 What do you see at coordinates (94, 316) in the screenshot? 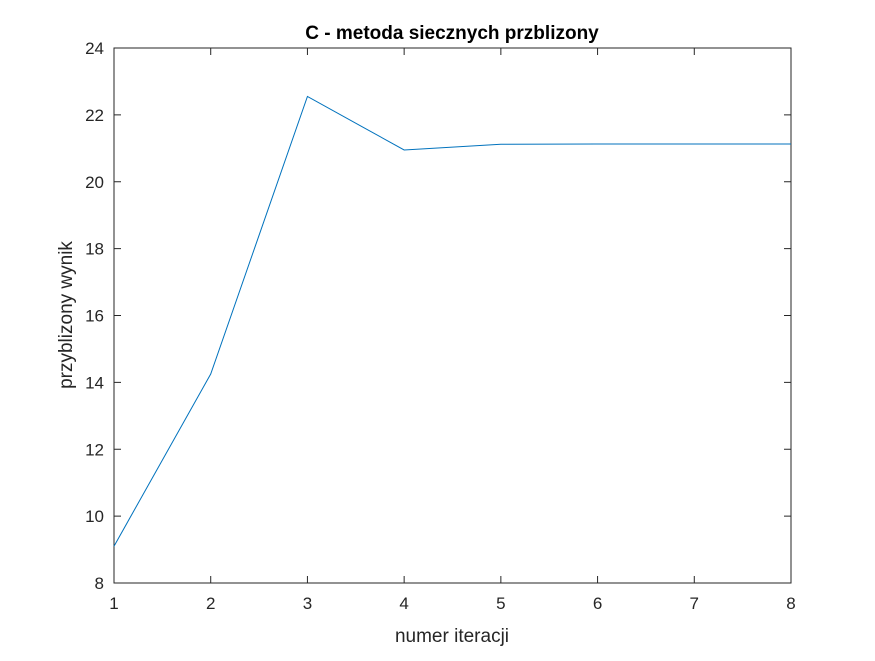
I see `y-tick-label: 16` at bounding box center [94, 316].